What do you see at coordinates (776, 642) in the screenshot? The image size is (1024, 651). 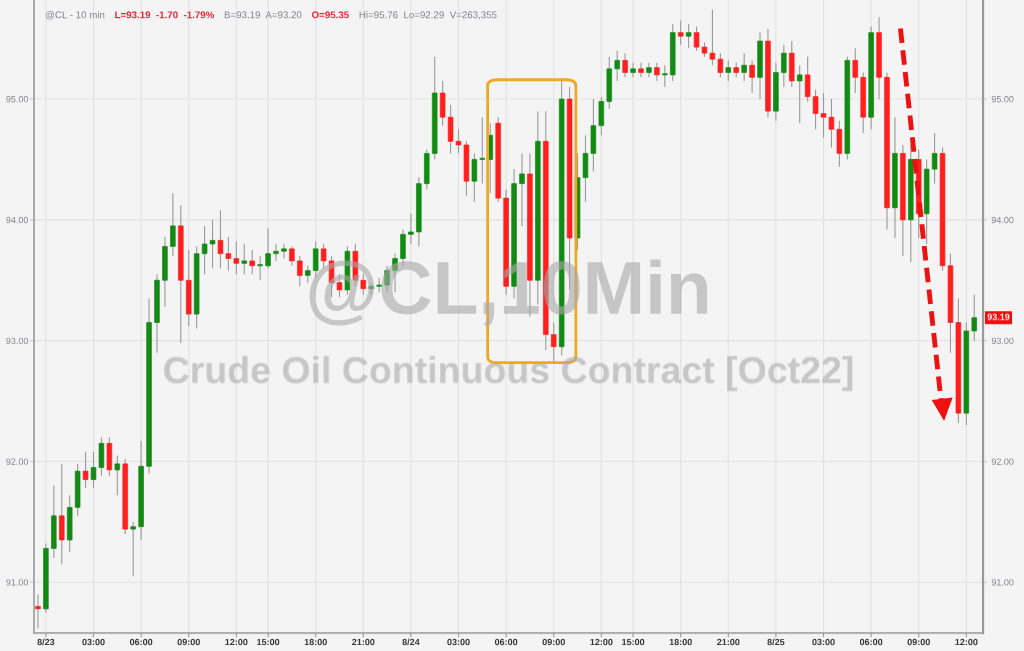 I see `x-tick-label: 8/25` at bounding box center [776, 642].